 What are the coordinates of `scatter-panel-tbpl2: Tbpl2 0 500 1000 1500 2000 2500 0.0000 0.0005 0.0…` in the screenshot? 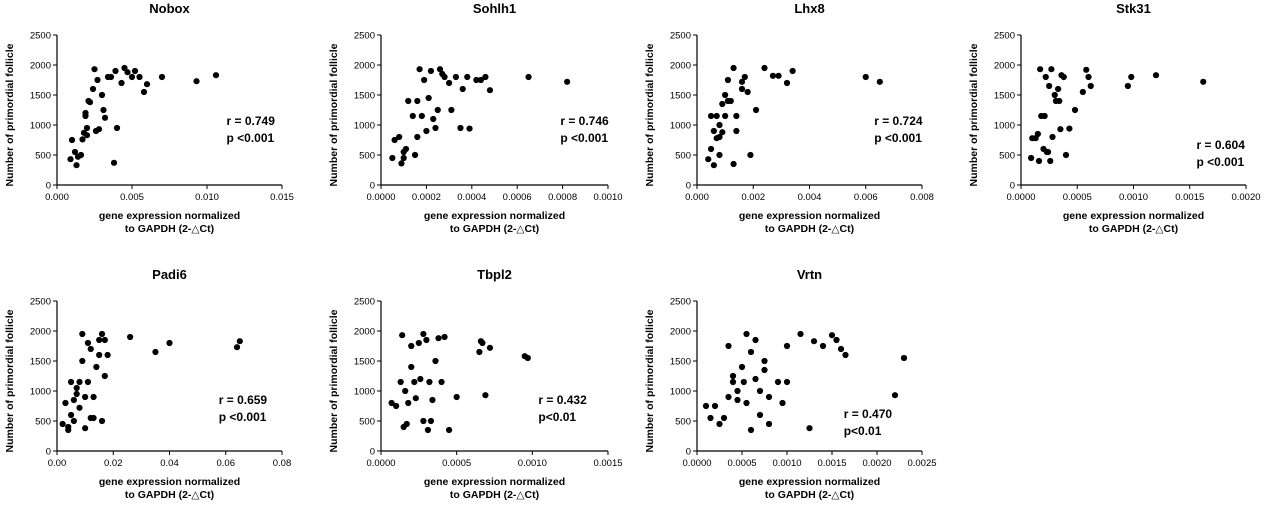 It's located at (475, 384).